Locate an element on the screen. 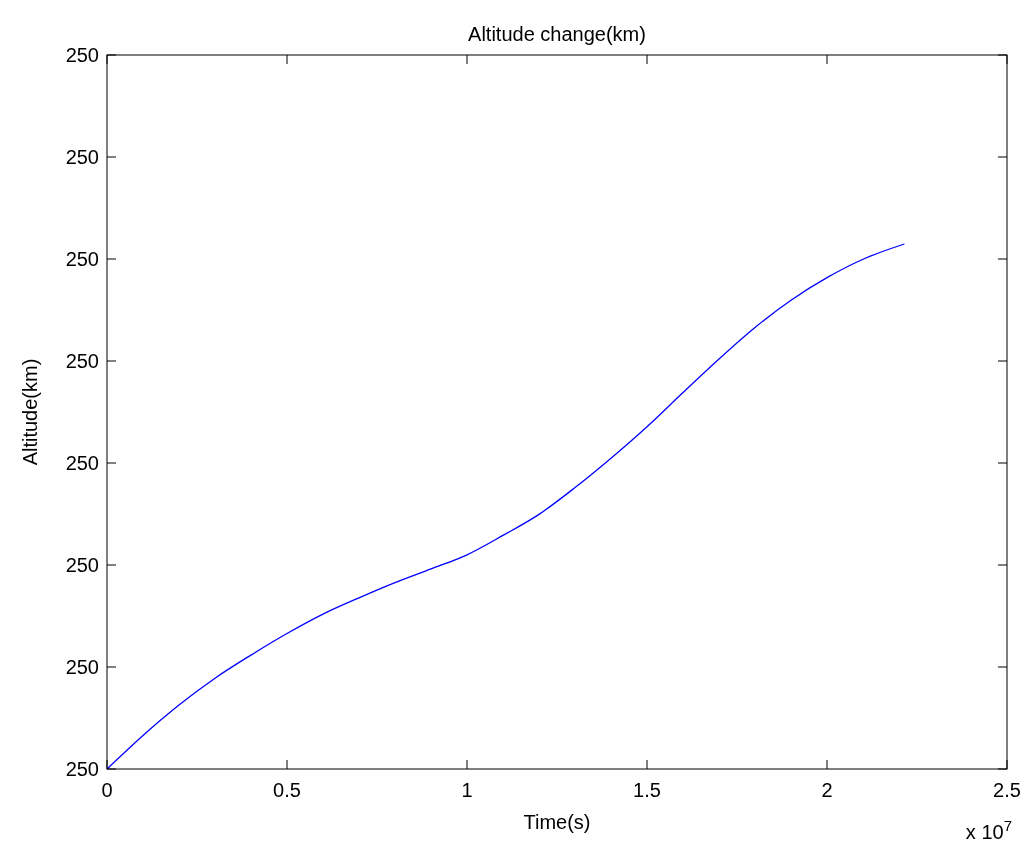 Image resolution: width=1030 pixels, height=855 pixels. x-tick-label: 1 is located at coordinates (467, 790).